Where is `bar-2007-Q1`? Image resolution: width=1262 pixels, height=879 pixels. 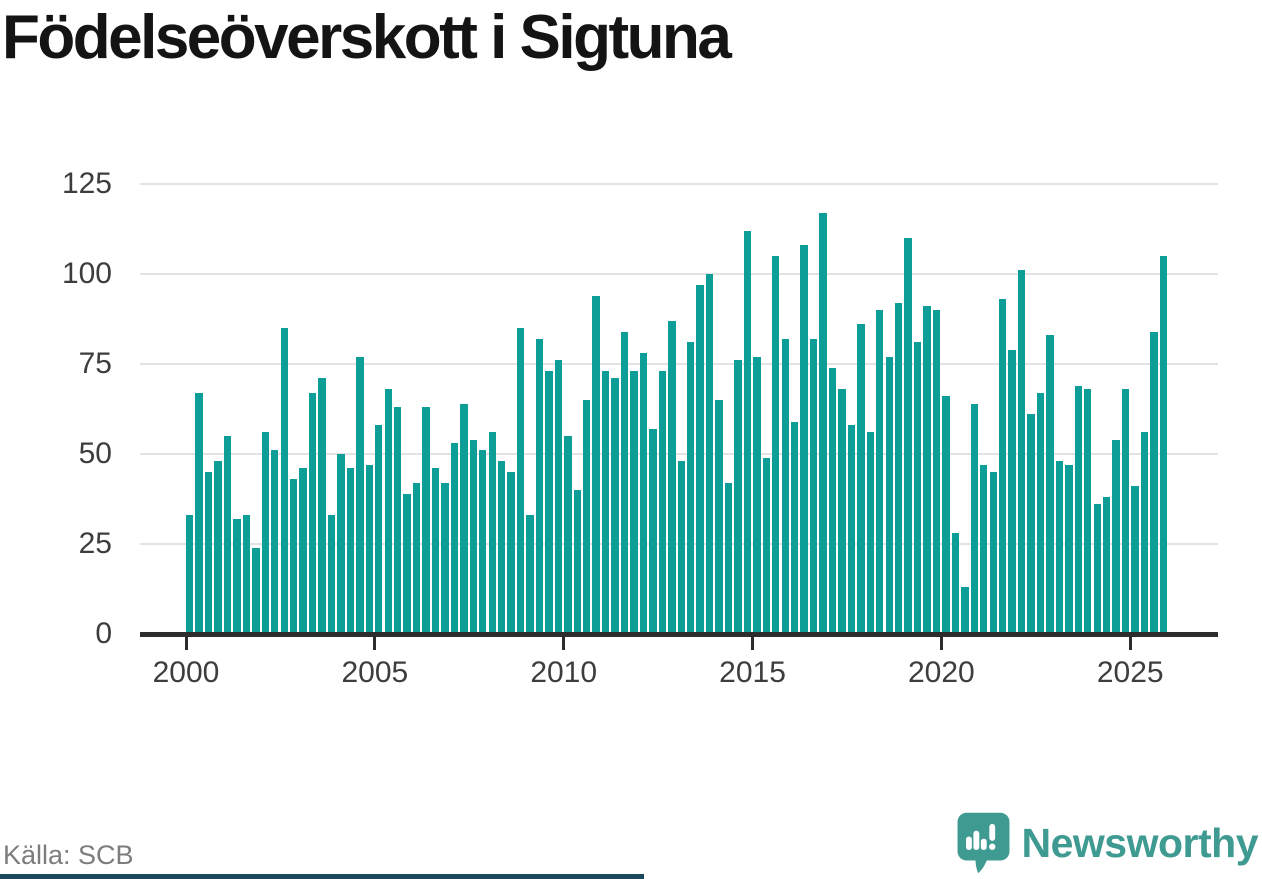 bar-2007-Q1 is located at coordinates (454, 538).